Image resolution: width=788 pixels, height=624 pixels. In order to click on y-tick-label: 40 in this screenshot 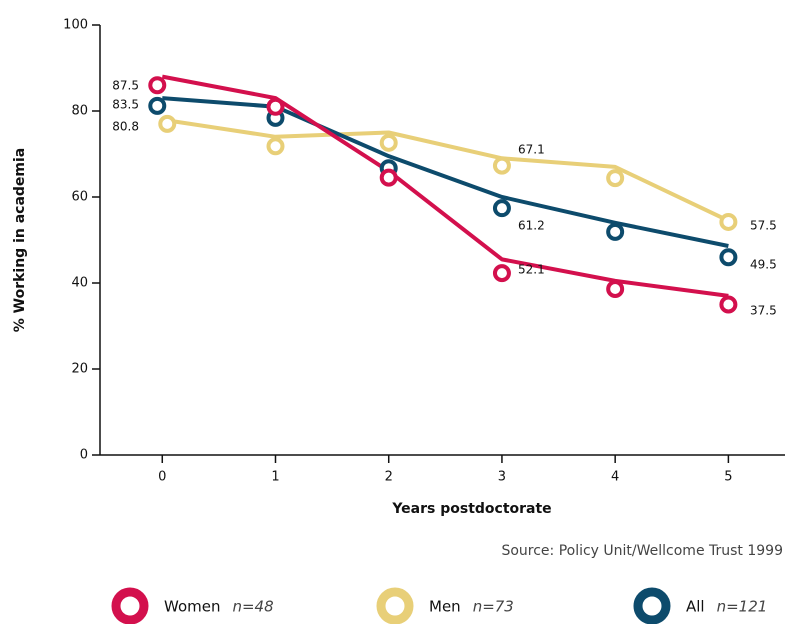, I will do `click(79, 283)`.